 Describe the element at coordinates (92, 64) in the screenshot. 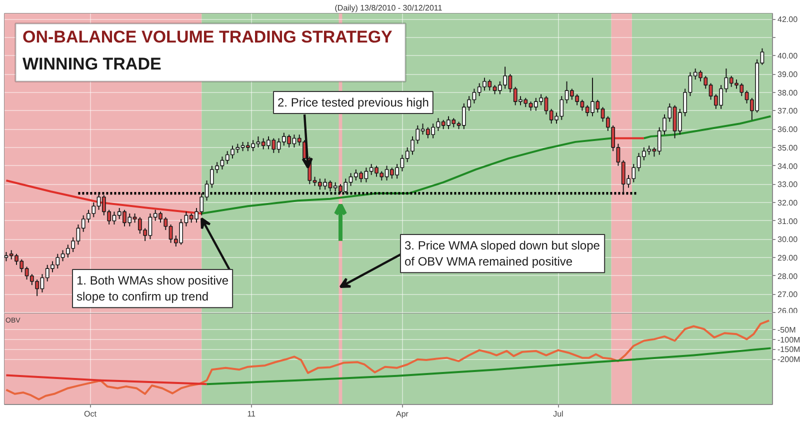

I see `text: WINNING TRADE` at that location.